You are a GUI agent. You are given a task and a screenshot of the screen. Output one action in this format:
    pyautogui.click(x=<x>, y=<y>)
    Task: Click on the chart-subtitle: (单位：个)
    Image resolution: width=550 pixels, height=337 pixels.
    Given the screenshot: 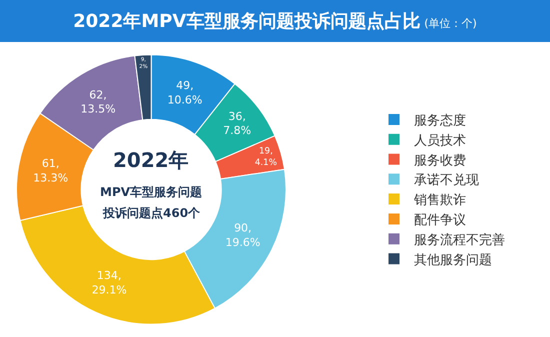 What is the action you would take?
    pyautogui.click(x=450, y=23)
    